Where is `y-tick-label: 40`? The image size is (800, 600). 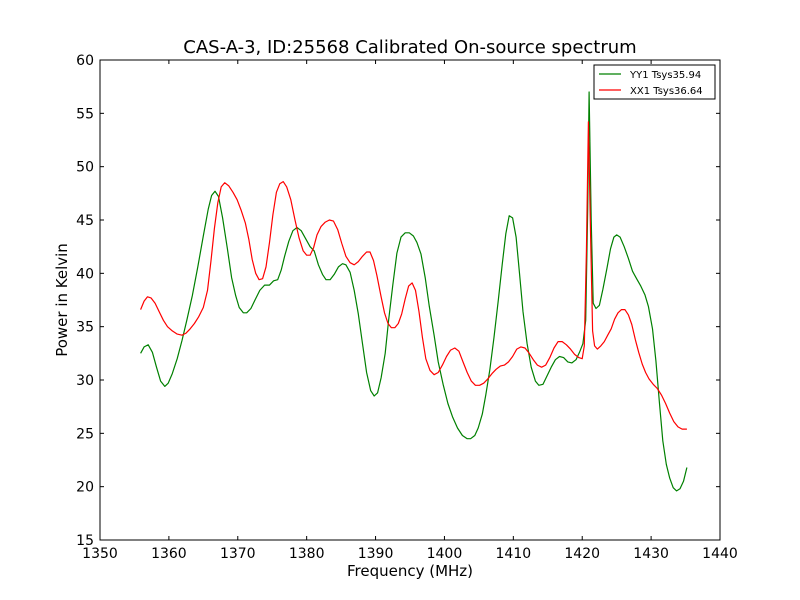
y-tick-label: 40 is located at coordinates (85, 274).